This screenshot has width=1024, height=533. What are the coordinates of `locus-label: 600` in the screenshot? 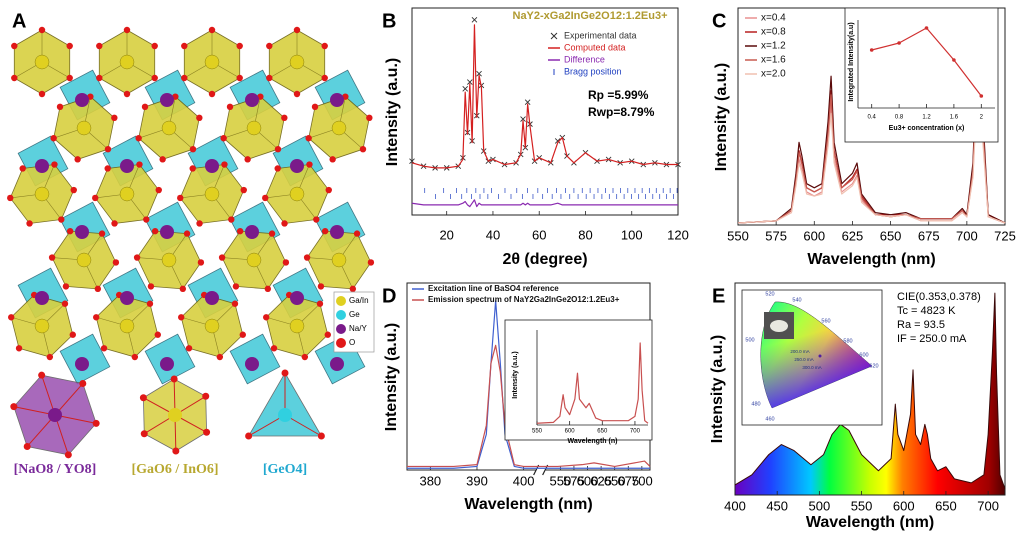 It's located at (863, 355).